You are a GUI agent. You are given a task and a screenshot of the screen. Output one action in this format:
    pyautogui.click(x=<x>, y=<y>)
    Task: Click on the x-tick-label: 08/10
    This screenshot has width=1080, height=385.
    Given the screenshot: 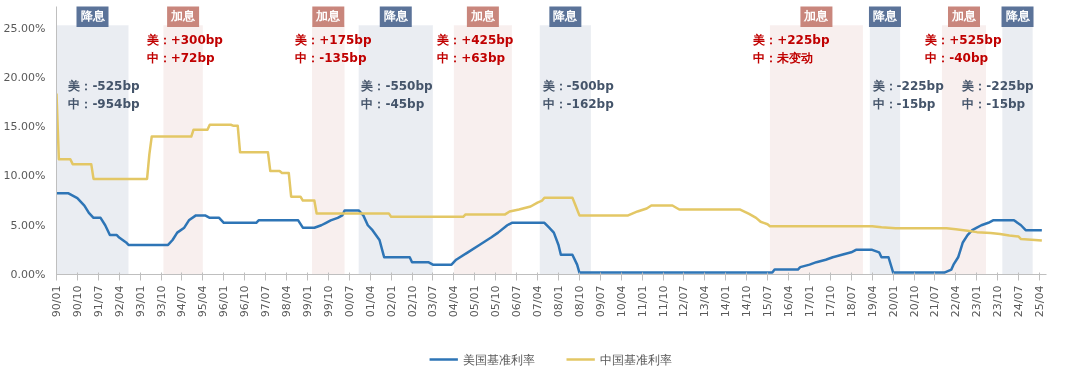 What is the action you would take?
    pyautogui.click(x=579, y=301)
    